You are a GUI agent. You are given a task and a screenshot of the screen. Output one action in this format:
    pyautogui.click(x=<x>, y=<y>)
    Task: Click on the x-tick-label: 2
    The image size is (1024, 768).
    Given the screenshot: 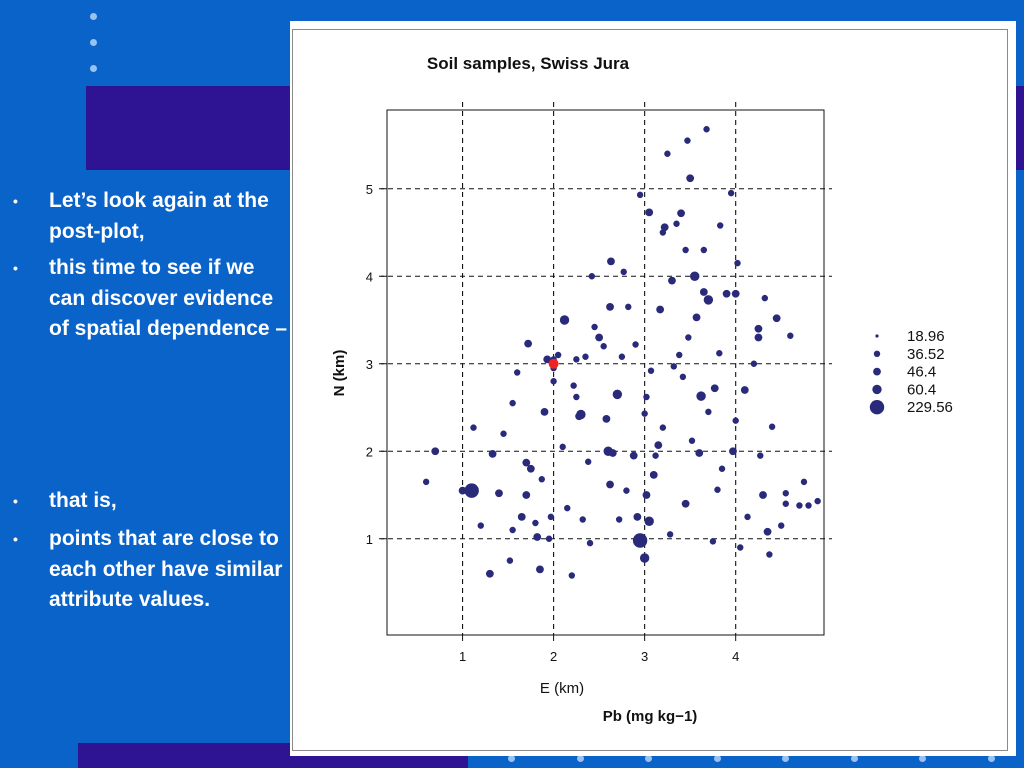 What is the action you would take?
    pyautogui.click(x=553, y=656)
    